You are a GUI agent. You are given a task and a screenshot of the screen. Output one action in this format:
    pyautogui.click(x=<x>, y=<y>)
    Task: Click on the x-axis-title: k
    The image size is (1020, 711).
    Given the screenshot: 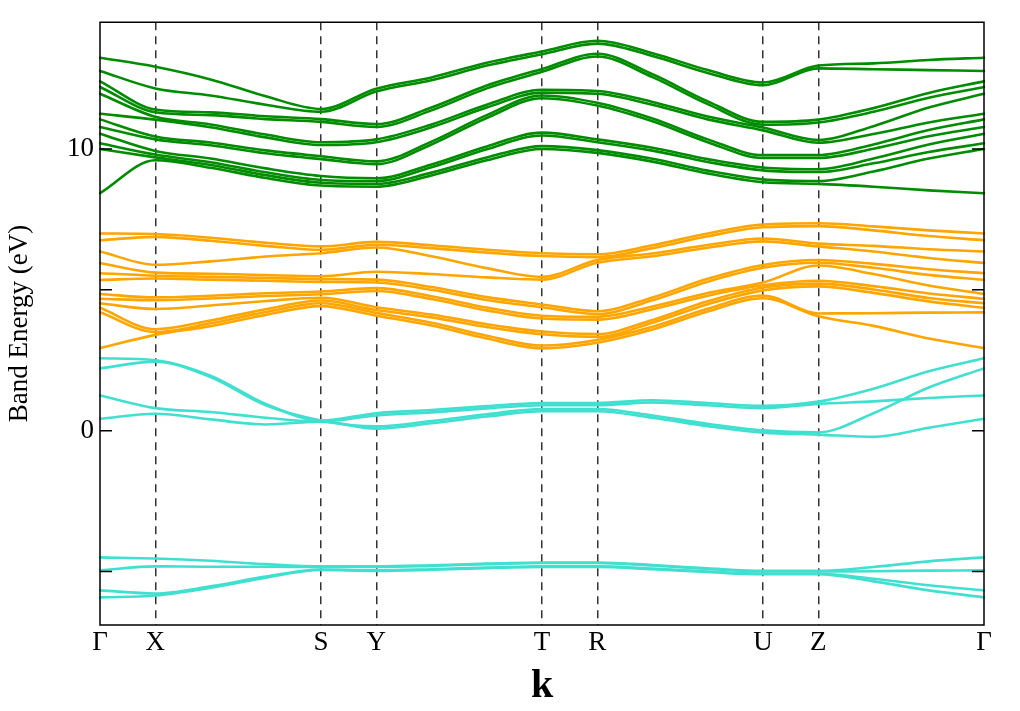 What is the action you would take?
    pyautogui.click(x=542, y=684)
    